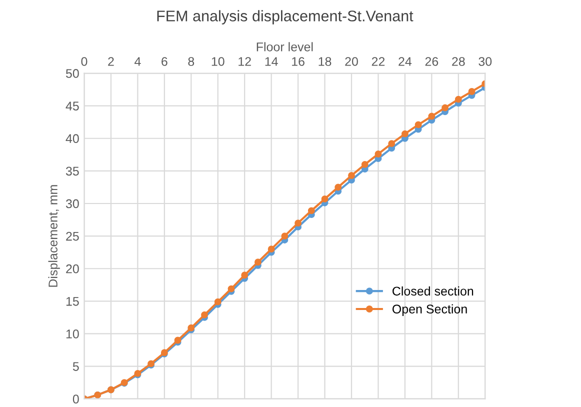 The height and width of the screenshot is (407, 581). What do you see at coordinates (72, 236) in the screenshot?
I see `y-tick-label: 25` at bounding box center [72, 236].